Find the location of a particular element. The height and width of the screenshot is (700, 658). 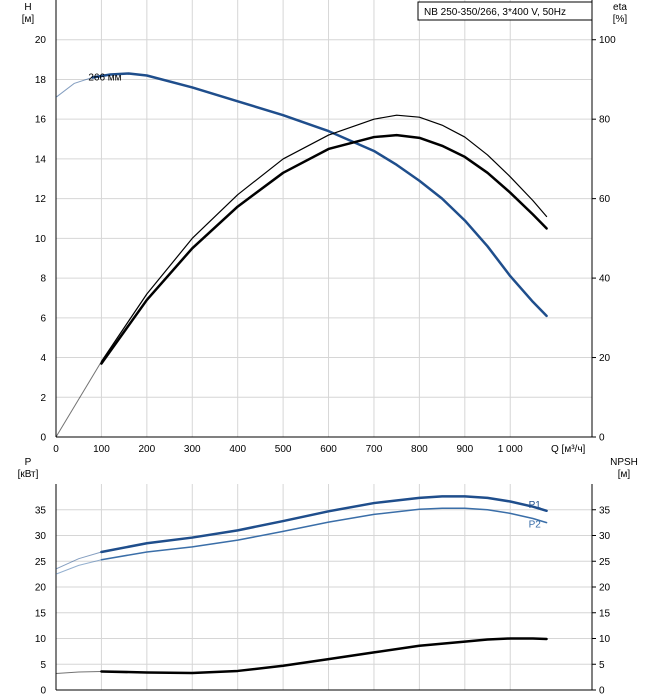

right-tick-label: 25 is located at coordinates (605, 562).